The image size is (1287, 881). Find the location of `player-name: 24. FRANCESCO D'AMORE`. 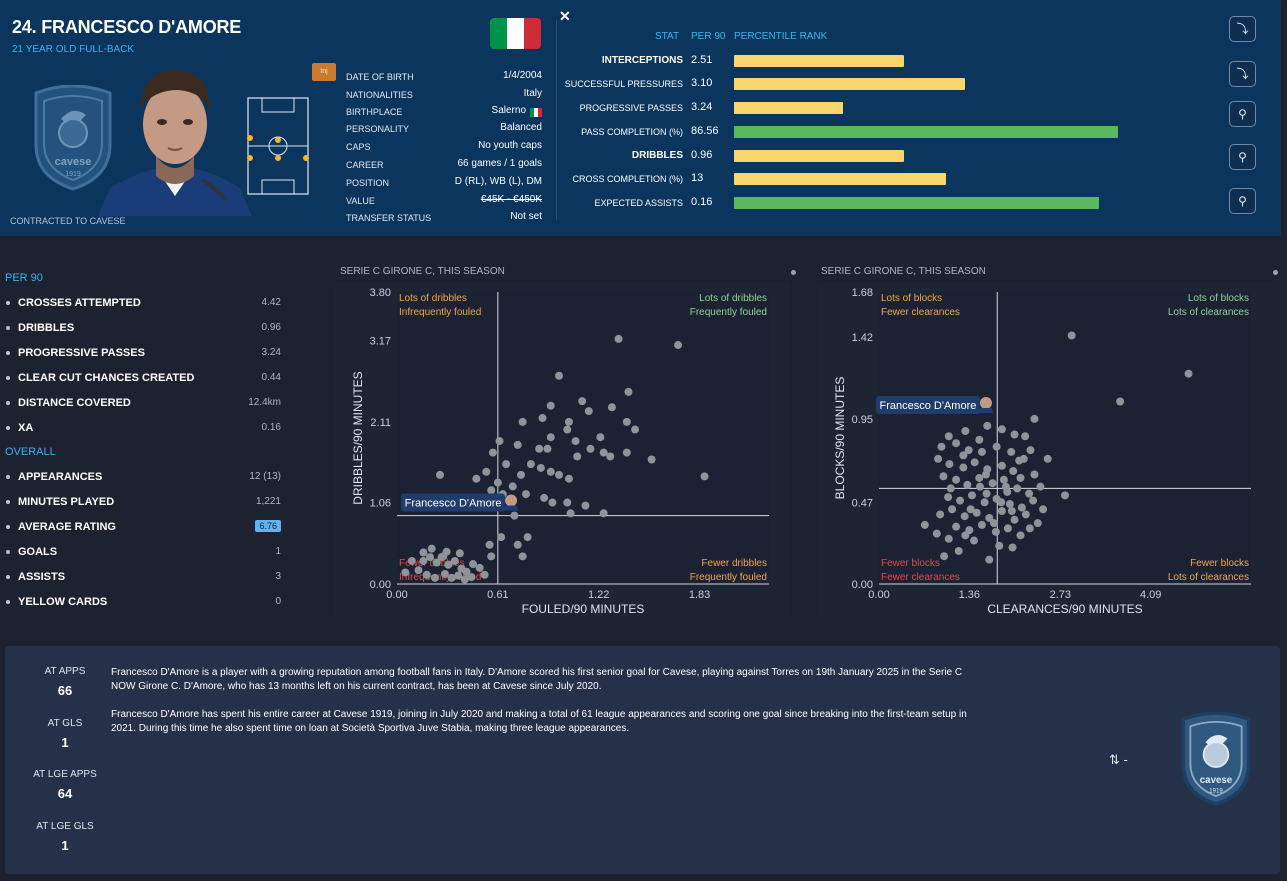

player-name: 24. FRANCESCO D'AMORE is located at coordinates (127, 27).